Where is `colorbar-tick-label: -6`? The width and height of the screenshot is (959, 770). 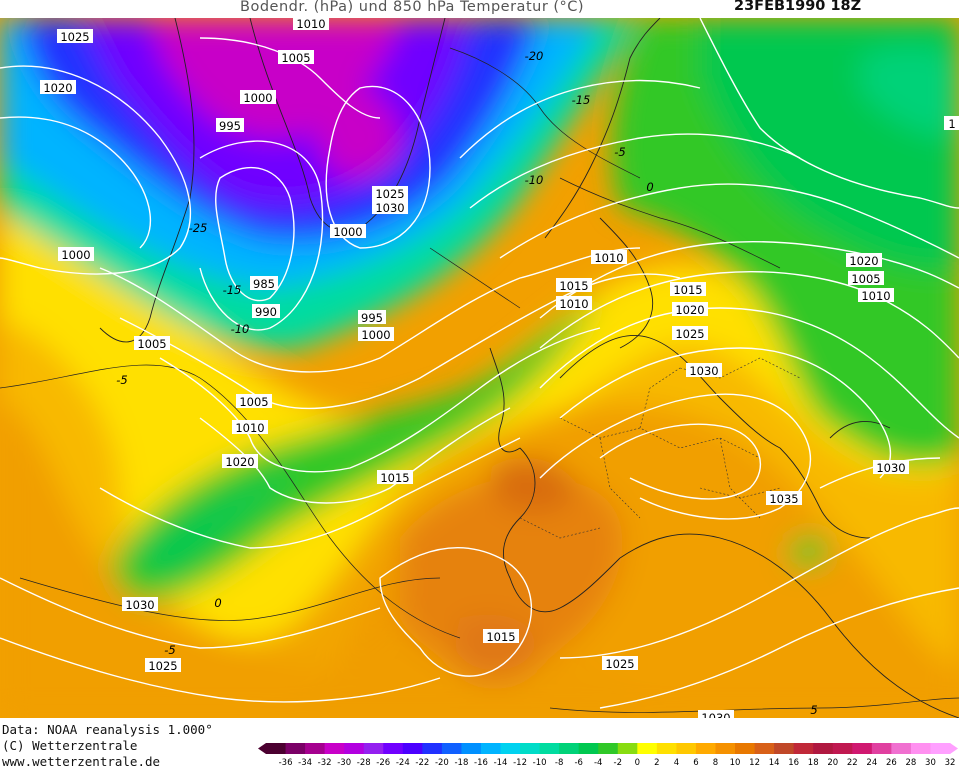
colorbar-tick-label: -6 is located at coordinates (578, 763).